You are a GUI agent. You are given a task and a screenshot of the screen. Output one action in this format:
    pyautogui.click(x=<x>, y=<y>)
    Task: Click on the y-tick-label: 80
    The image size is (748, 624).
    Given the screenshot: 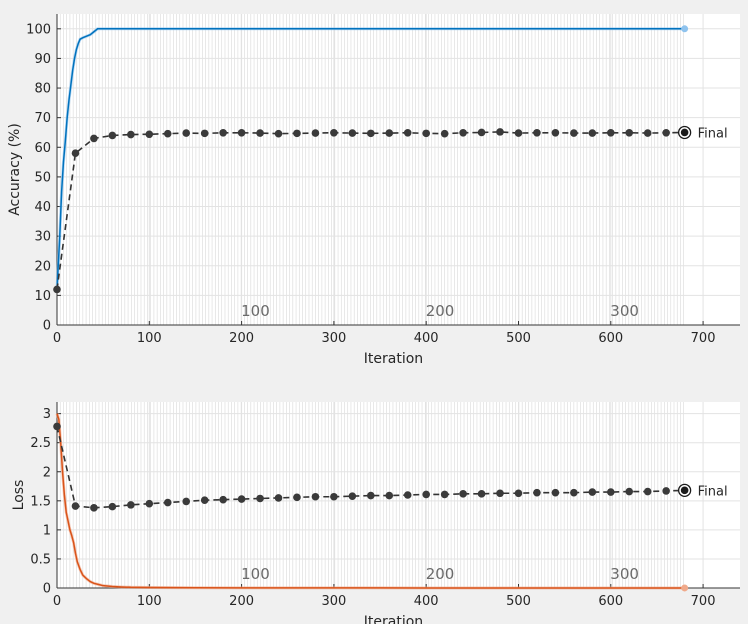 What is the action you would take?
    pyautogui.click(x=42, y=89)
    